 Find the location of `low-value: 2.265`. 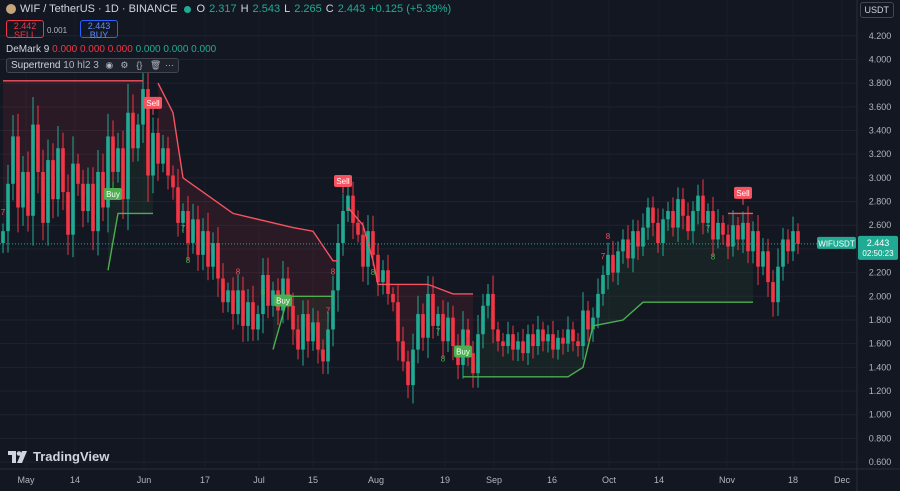

low-value: 2.265 is located at coordinates (308, 9).